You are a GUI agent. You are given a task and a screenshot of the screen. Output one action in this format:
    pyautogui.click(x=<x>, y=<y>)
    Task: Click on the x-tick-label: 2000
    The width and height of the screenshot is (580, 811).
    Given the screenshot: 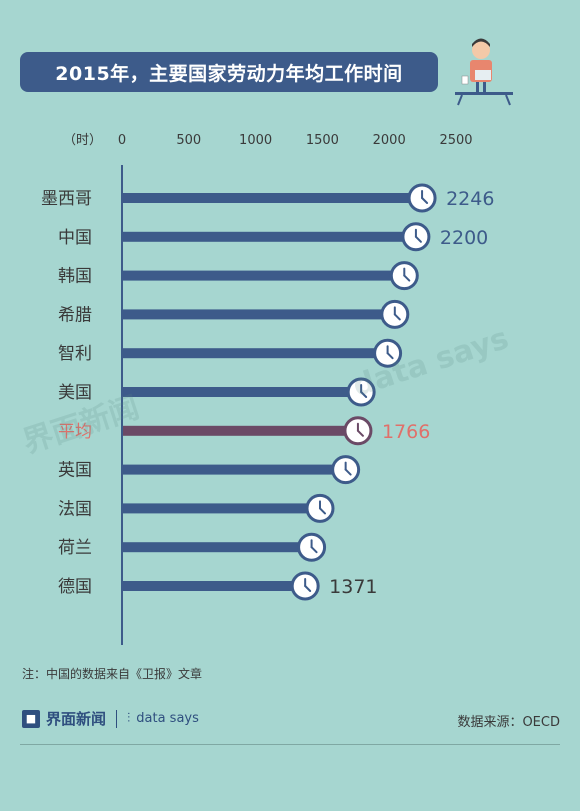 What is the action you would take?
    pyautogui.click(x=389, y=140)
    